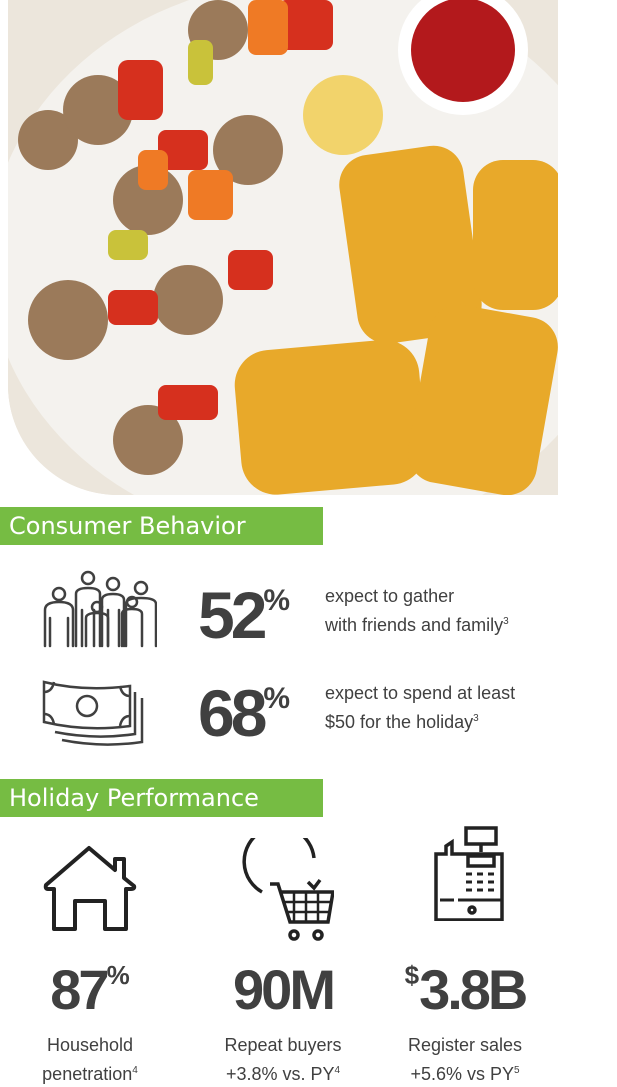 The height and width of the screenshot is (1087, 617). I want to click on repeat-cart-icon, so click(288, 889).